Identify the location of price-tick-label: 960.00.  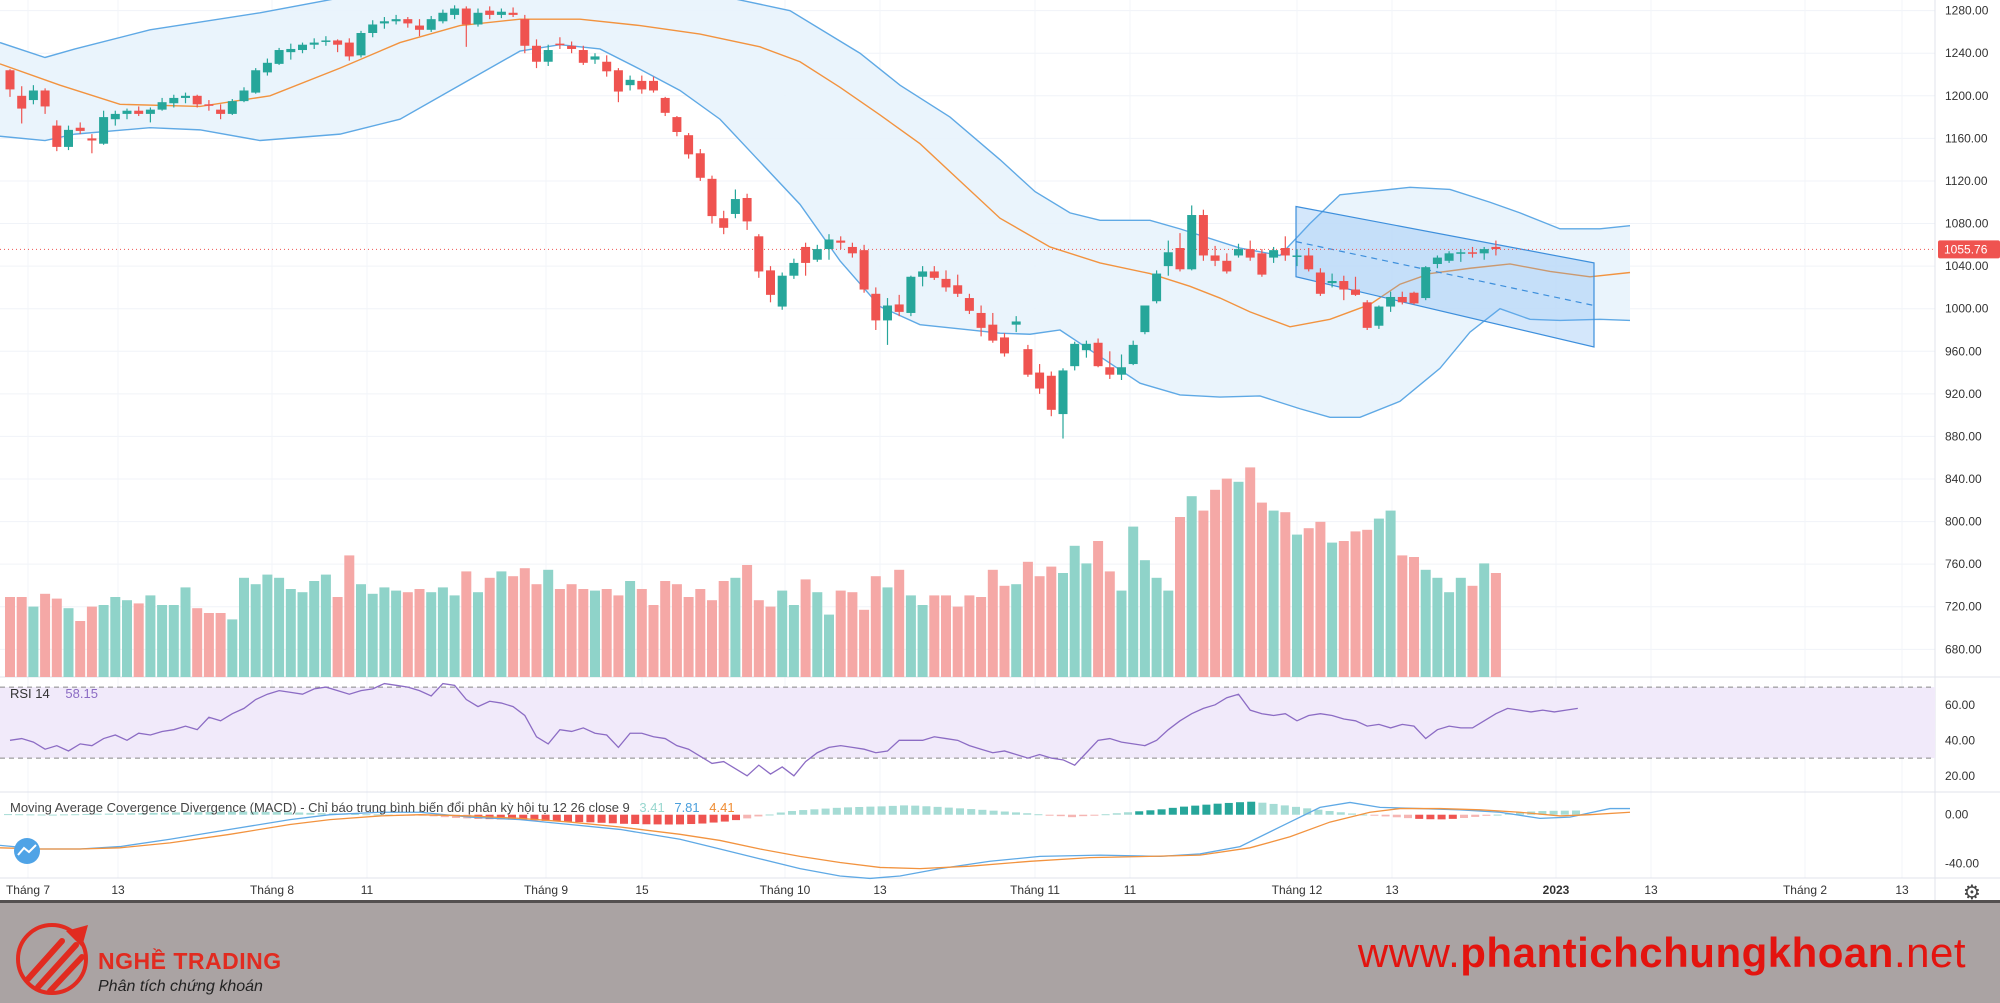
(1963, 351).